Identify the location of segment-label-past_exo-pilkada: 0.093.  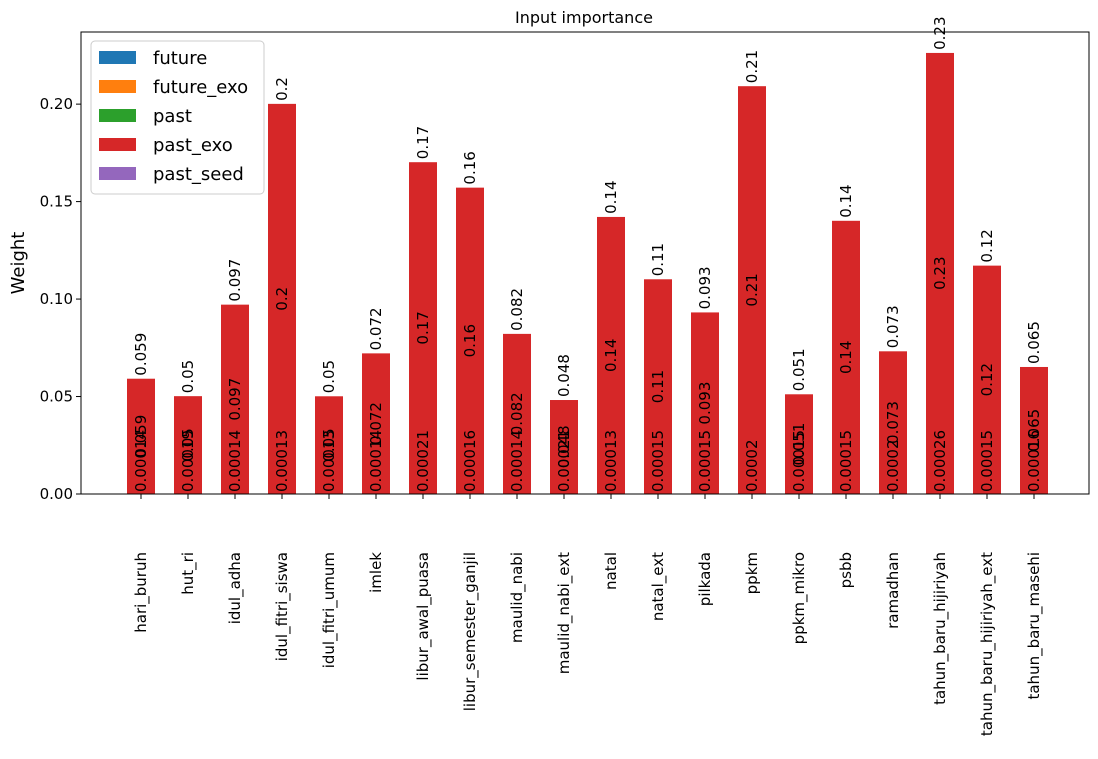
(705, 403).